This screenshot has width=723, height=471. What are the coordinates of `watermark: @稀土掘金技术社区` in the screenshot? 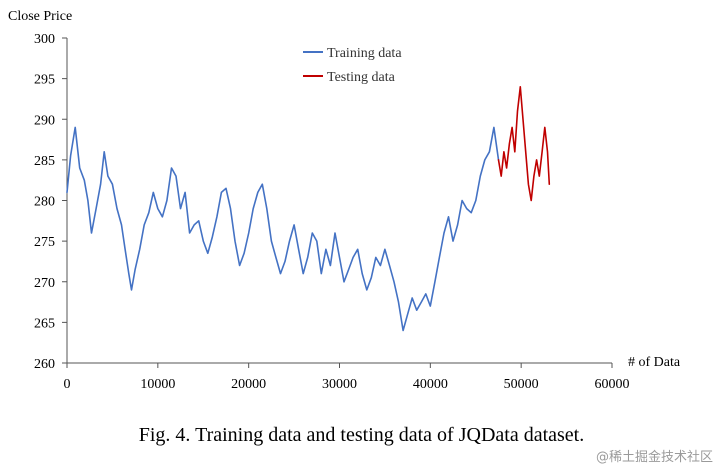 It's located at (654, 457).